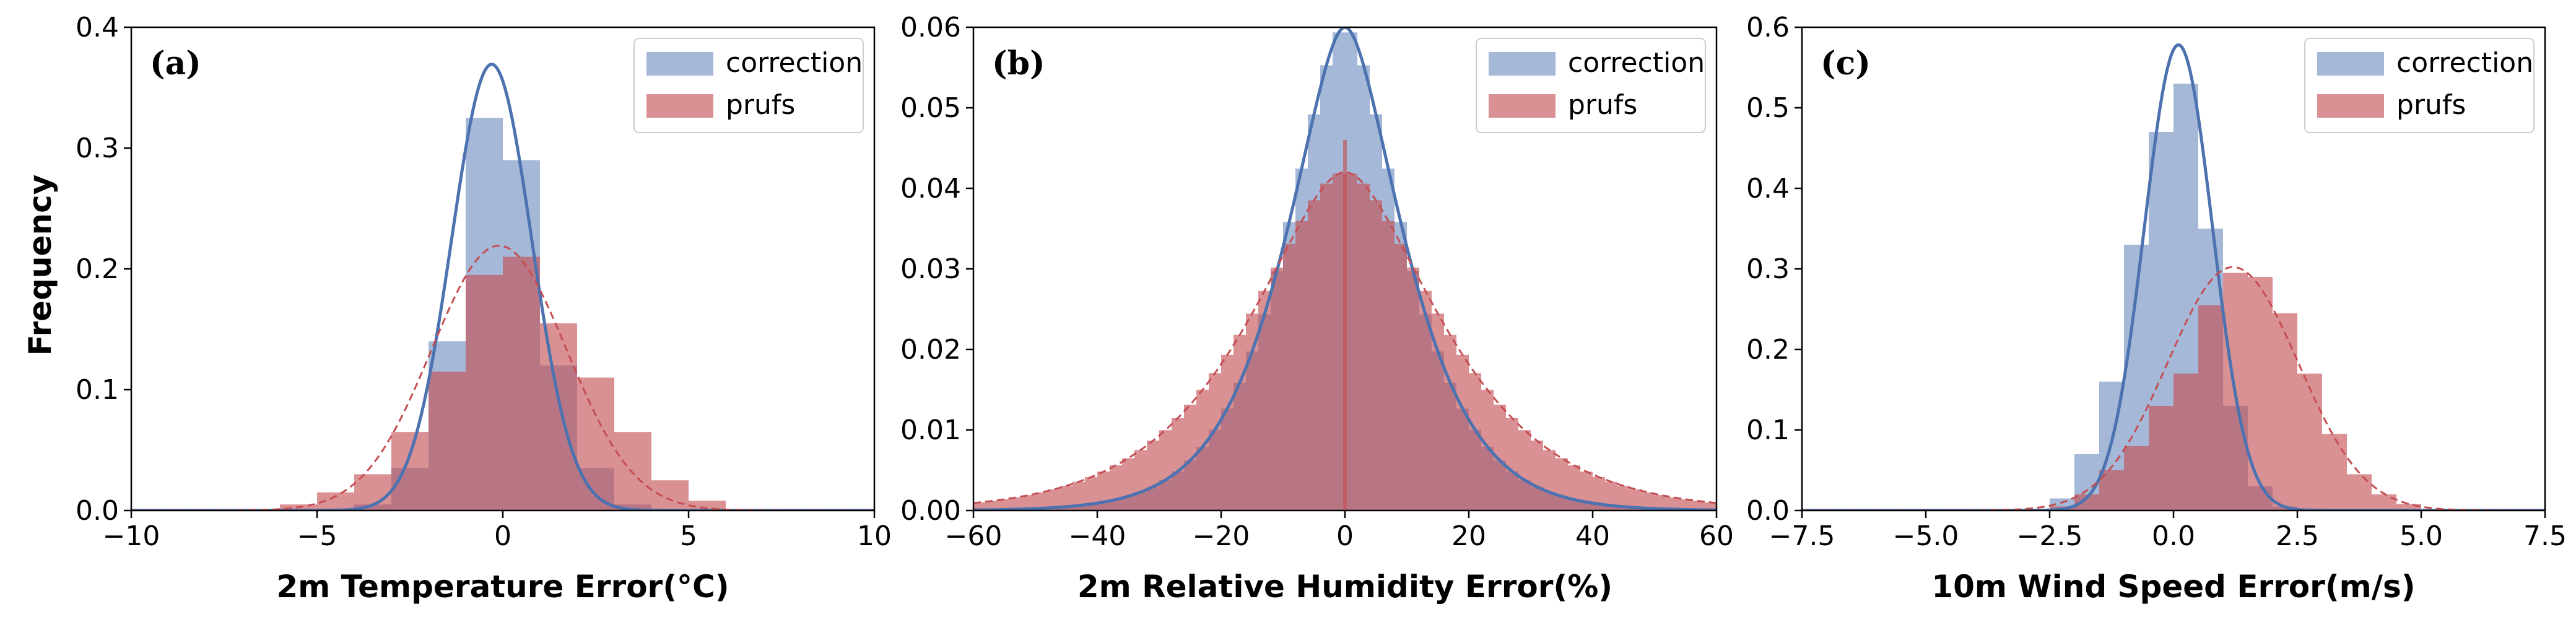  Describe the element at coordinates (1344, 587) in the screenshot. I see `x-axis-label: 2m Relative Humidity Error(%)` at that location.